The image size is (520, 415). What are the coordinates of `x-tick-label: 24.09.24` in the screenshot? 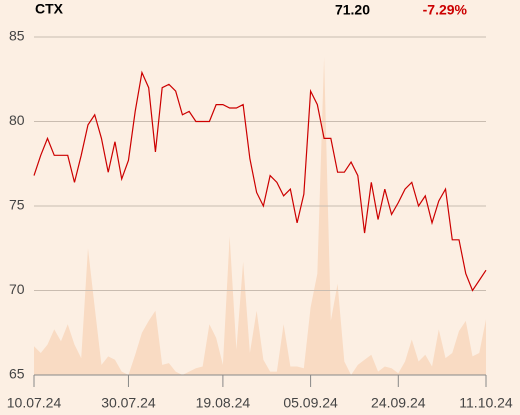 It's located at (398, 403).